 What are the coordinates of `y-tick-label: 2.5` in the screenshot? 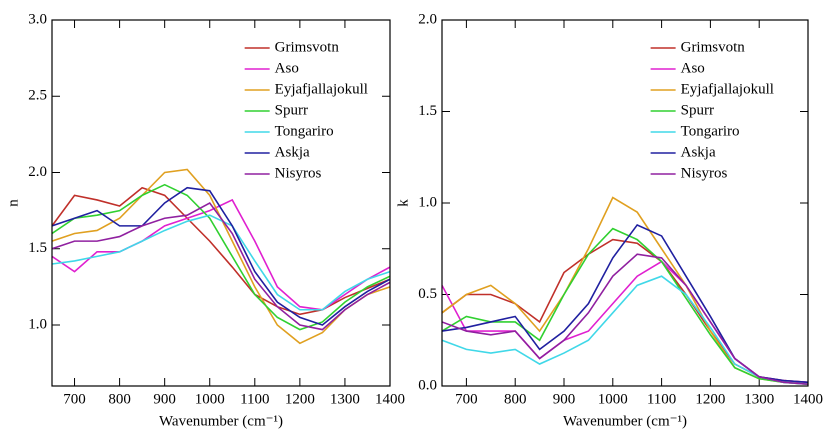 It's located at (37, 96).